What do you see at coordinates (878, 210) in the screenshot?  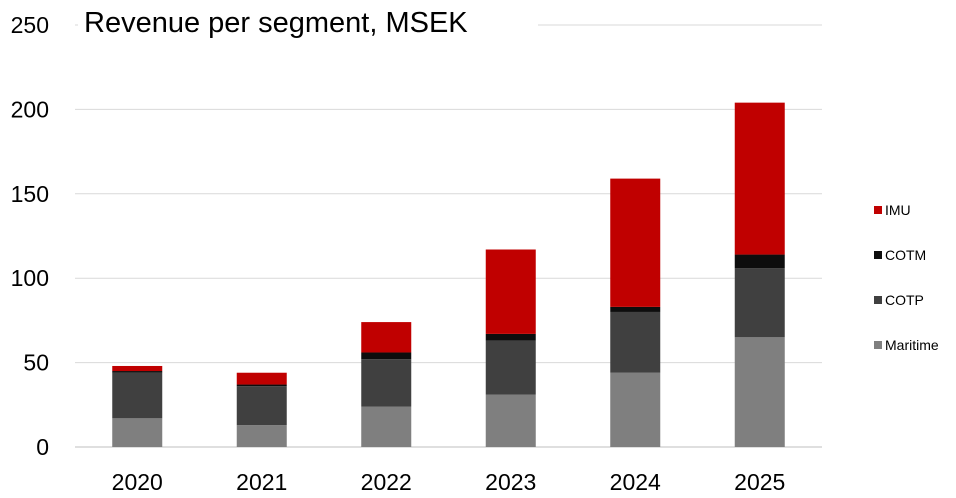 I see `legend-swatch-imu` at bounding box center [878, 210].